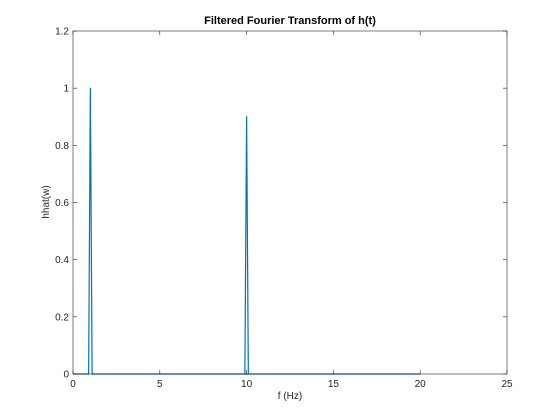 Image resolution: width=560 pixels, height=420 pixels. Describe the element at coordinates (421, 384) in the screenshot. I see `x-tick-label: 20` at that location.